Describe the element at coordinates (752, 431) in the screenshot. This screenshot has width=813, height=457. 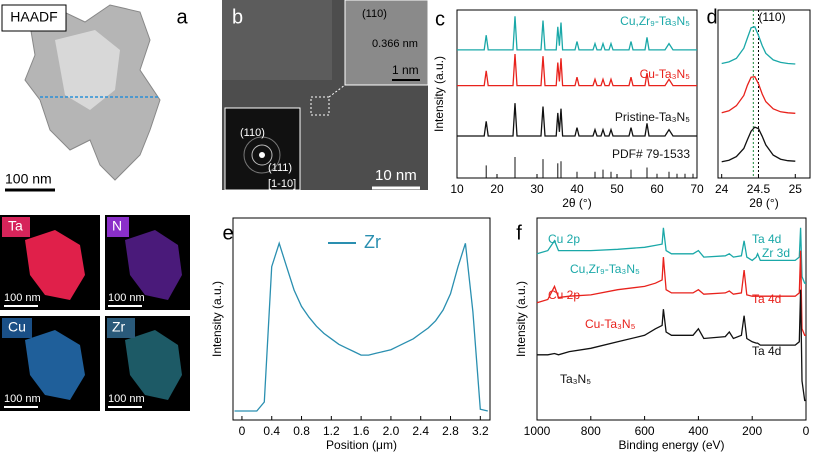
I see `x-tick-label: 200` at that location.